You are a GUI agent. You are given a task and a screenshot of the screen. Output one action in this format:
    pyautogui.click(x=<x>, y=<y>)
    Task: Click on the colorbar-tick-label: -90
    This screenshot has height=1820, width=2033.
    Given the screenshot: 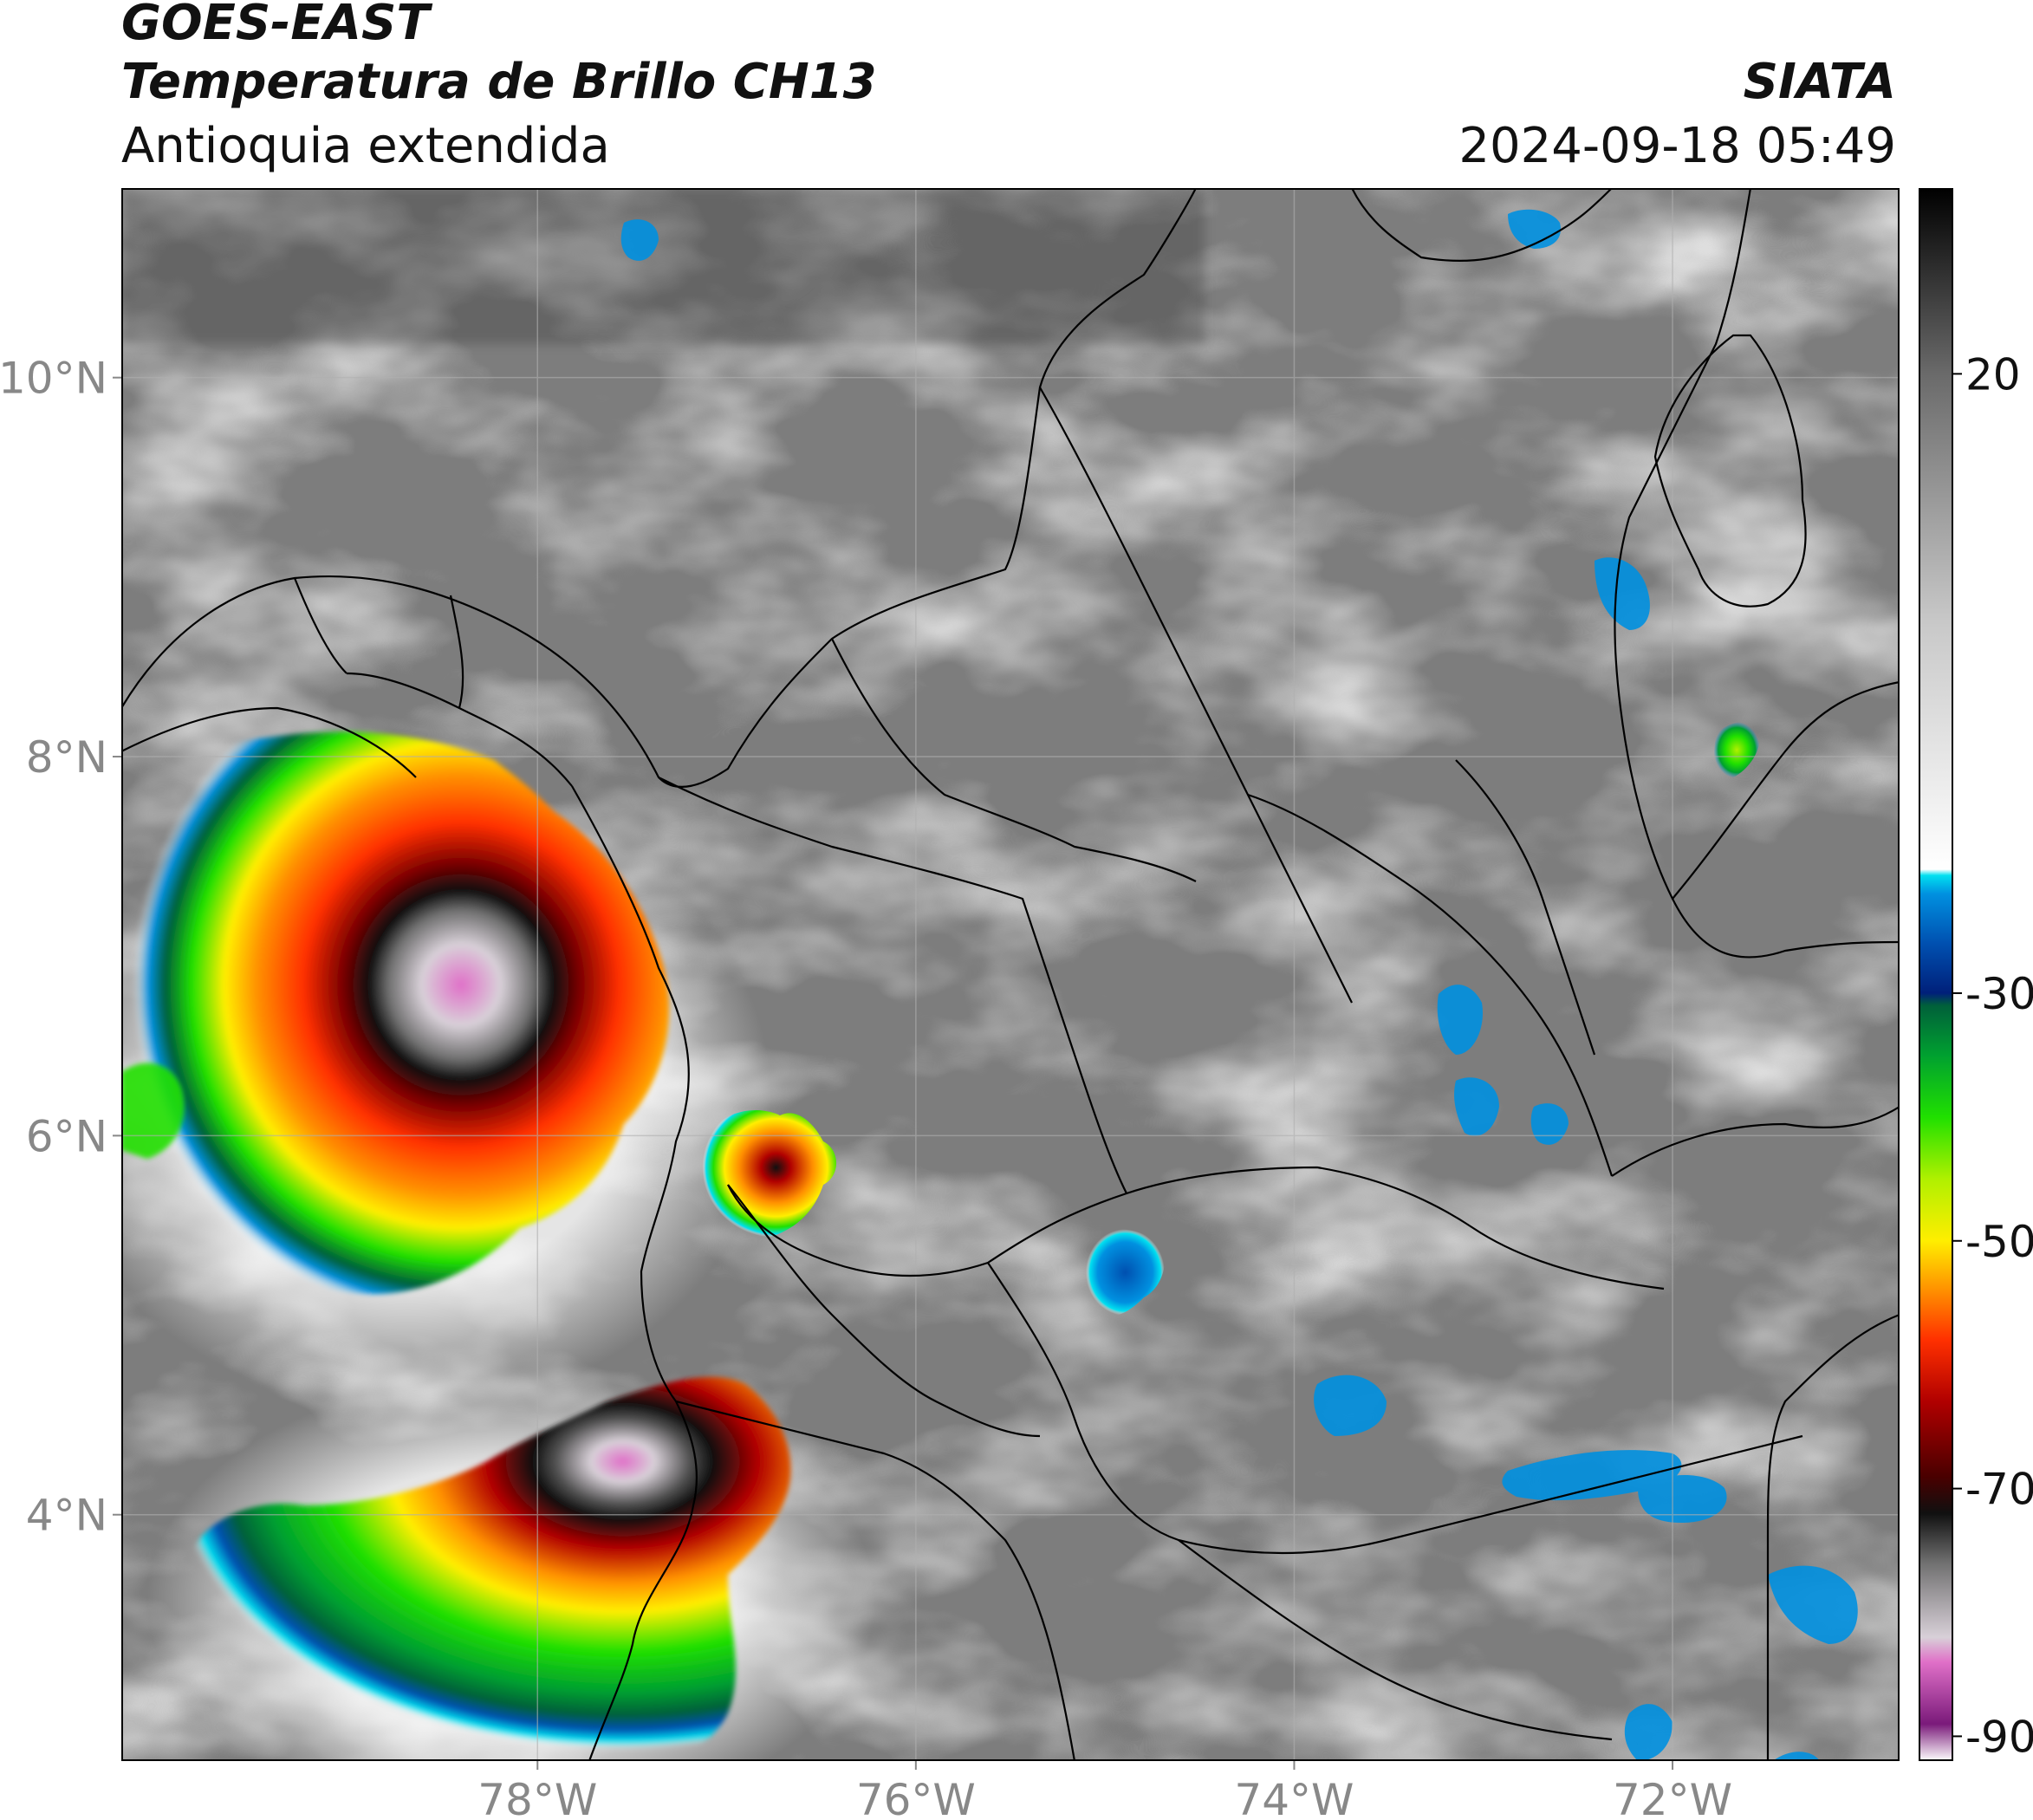 What is the action you would take?
    pyautogui.click(x=1999, y=1737)
    